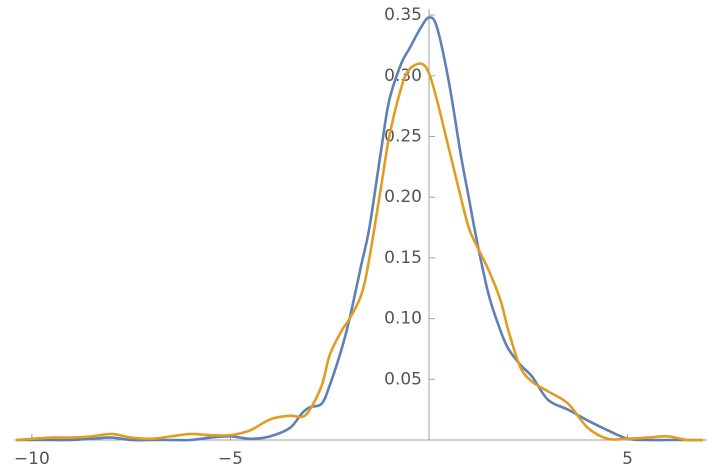 This screenshot has width=720, height=472. Describe the element at coordinates (403, 197) in the screenshot. I see `y-tick-label: 0.20` at that location.